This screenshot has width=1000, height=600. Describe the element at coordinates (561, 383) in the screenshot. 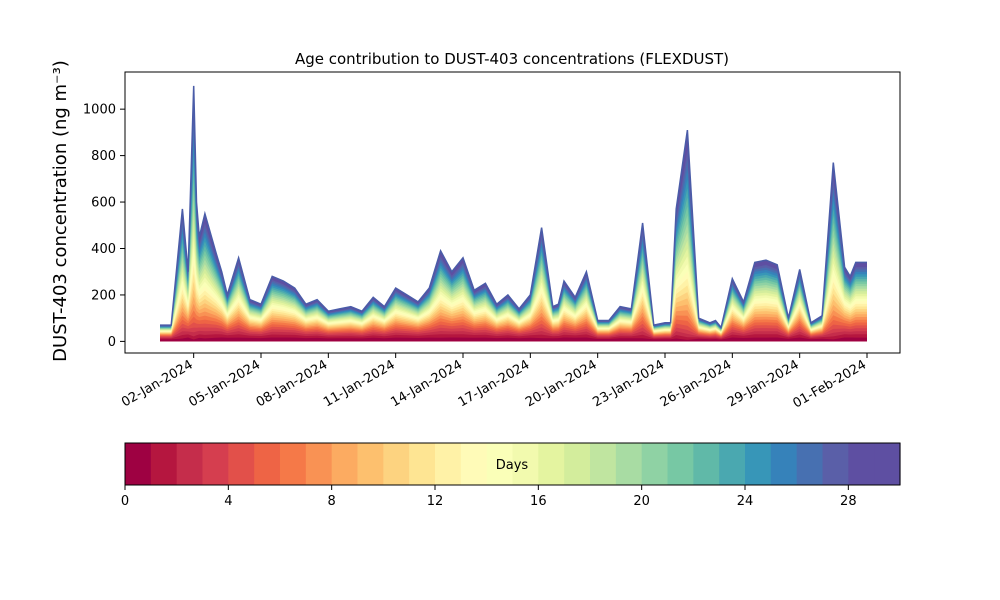

I see `x-tick-label: 20-Jan-2024` at that location.